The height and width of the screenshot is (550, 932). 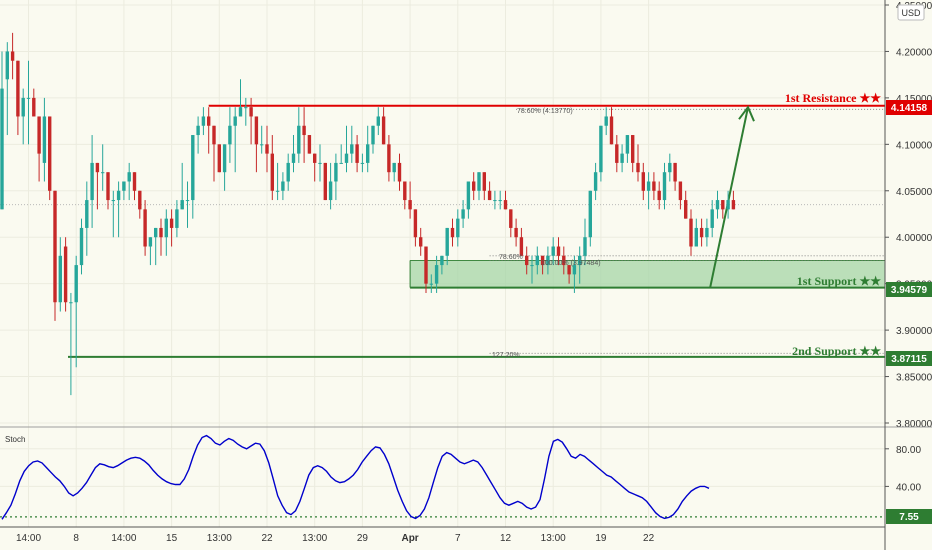 I want to click on currency-button-frame, so click(x=911, y=12).